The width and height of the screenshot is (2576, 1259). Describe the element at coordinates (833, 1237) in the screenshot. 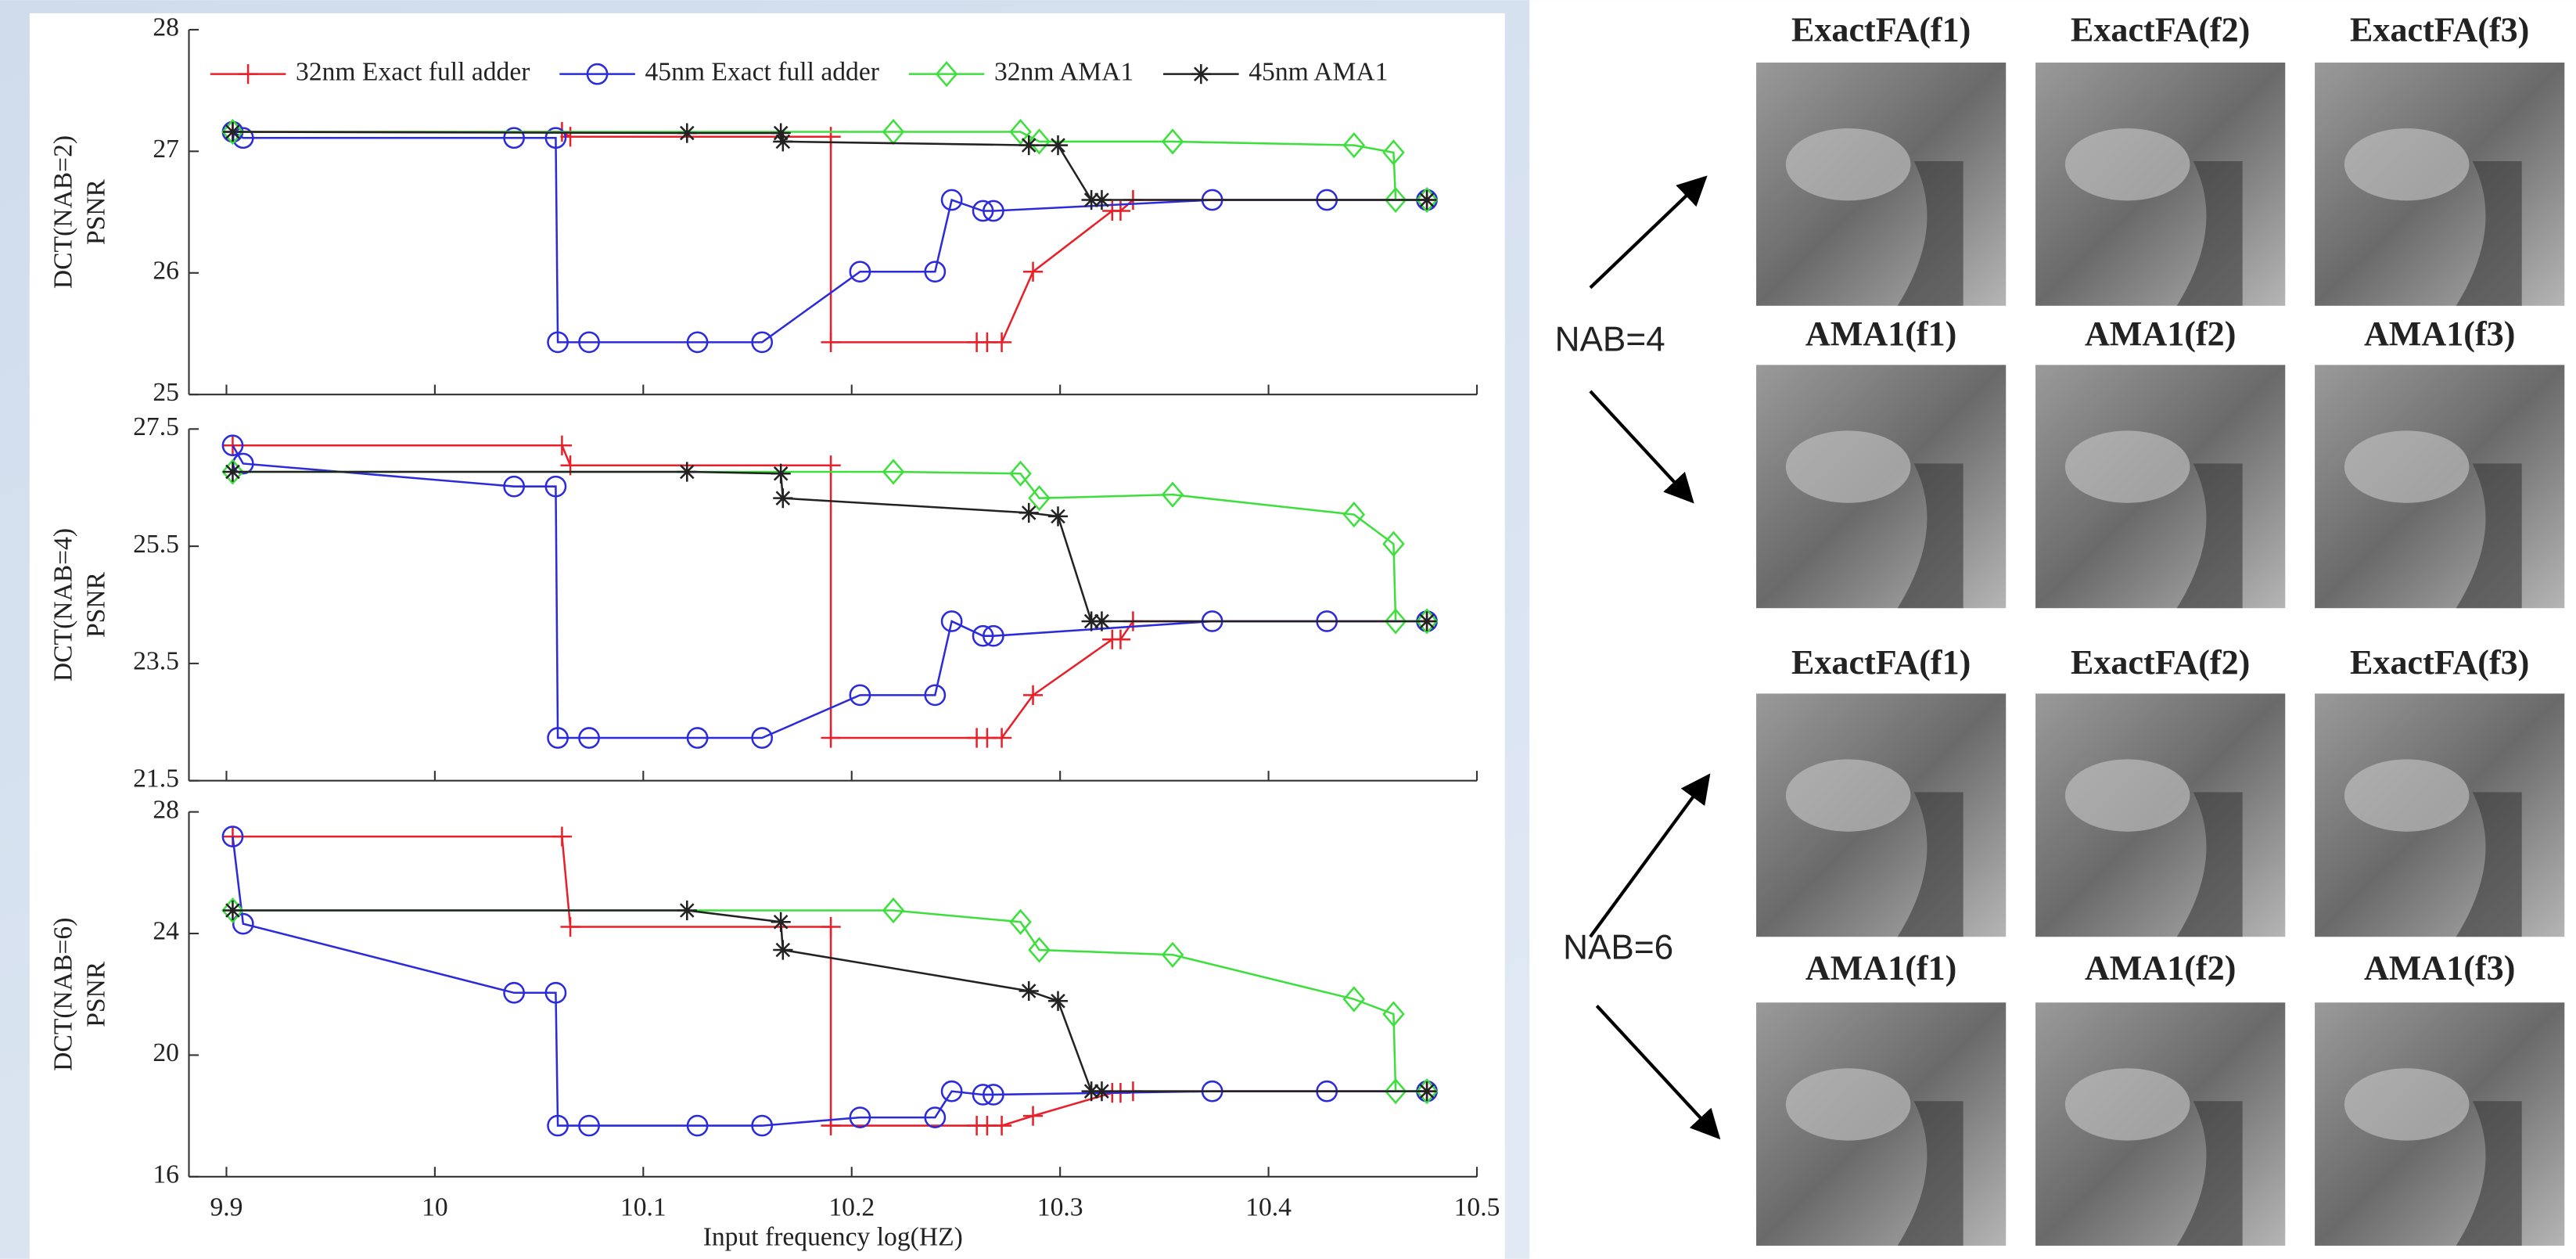

I see `x-axis-label: Input frequency log(HZ)` at that location.